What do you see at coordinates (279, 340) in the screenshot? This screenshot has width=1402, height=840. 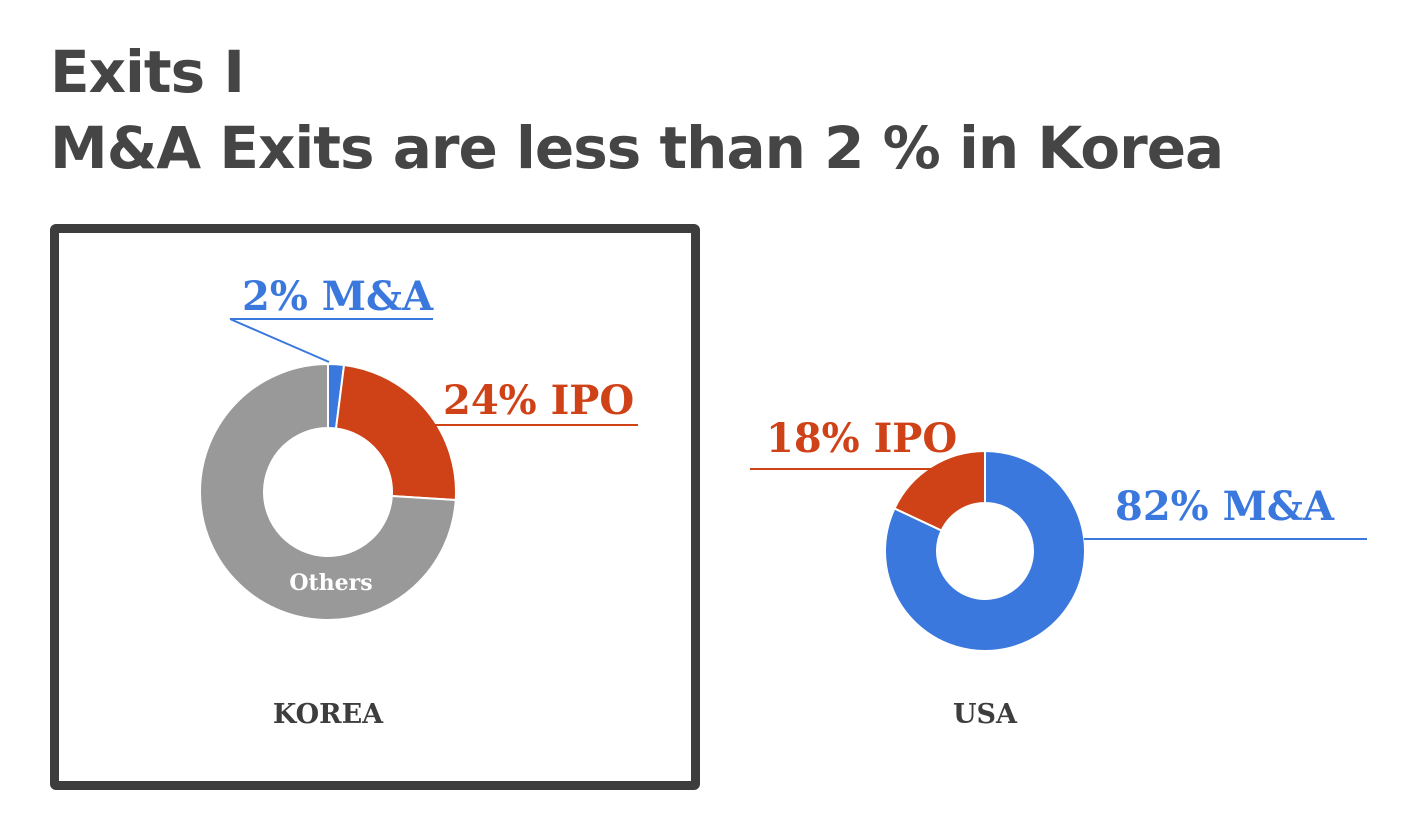 I see `korea-ma-leader-line-diagonal` at bounding box center [279, 340].